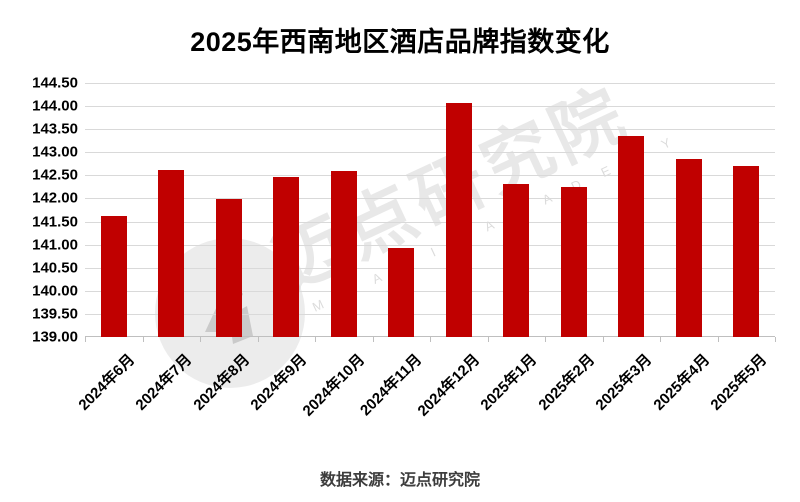 The height and width of the screenshot is (502, 800). What do you see at coordinates (55, 175) in the screenshot?
I see `y-tick-label: 142.50` at bounding box center [55, 175].